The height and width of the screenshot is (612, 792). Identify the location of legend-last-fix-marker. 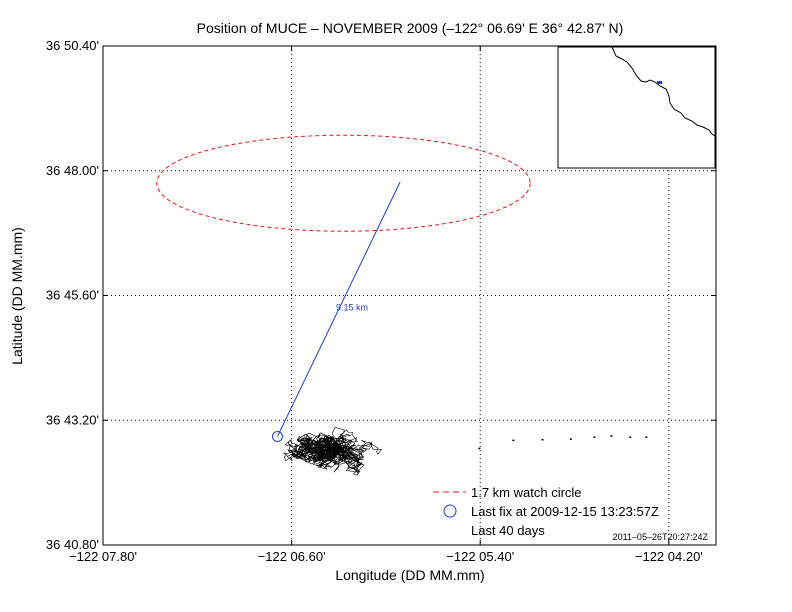
(450, 511).